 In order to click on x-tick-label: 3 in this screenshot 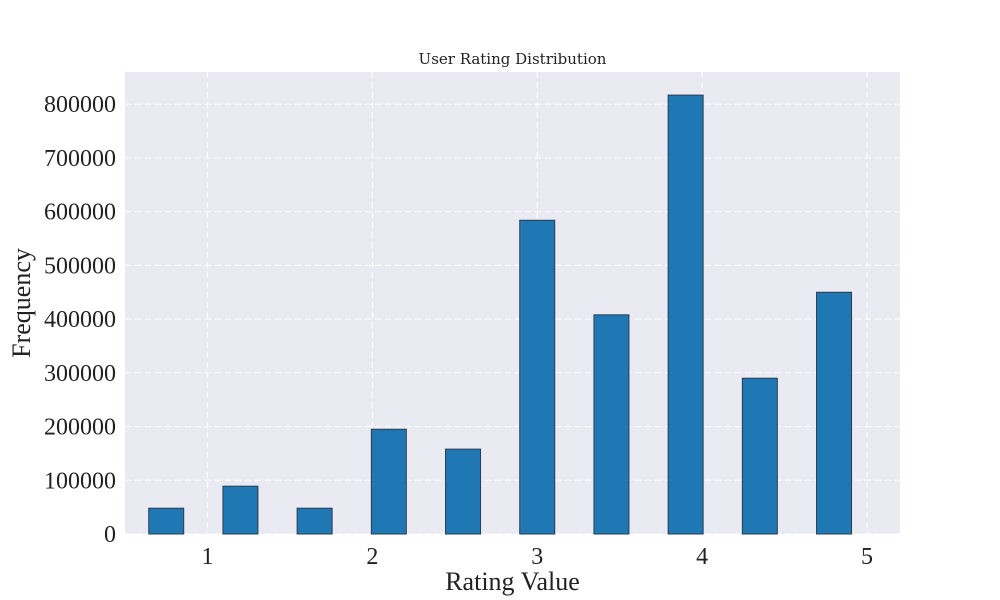, I will do `click(537, 557)`.